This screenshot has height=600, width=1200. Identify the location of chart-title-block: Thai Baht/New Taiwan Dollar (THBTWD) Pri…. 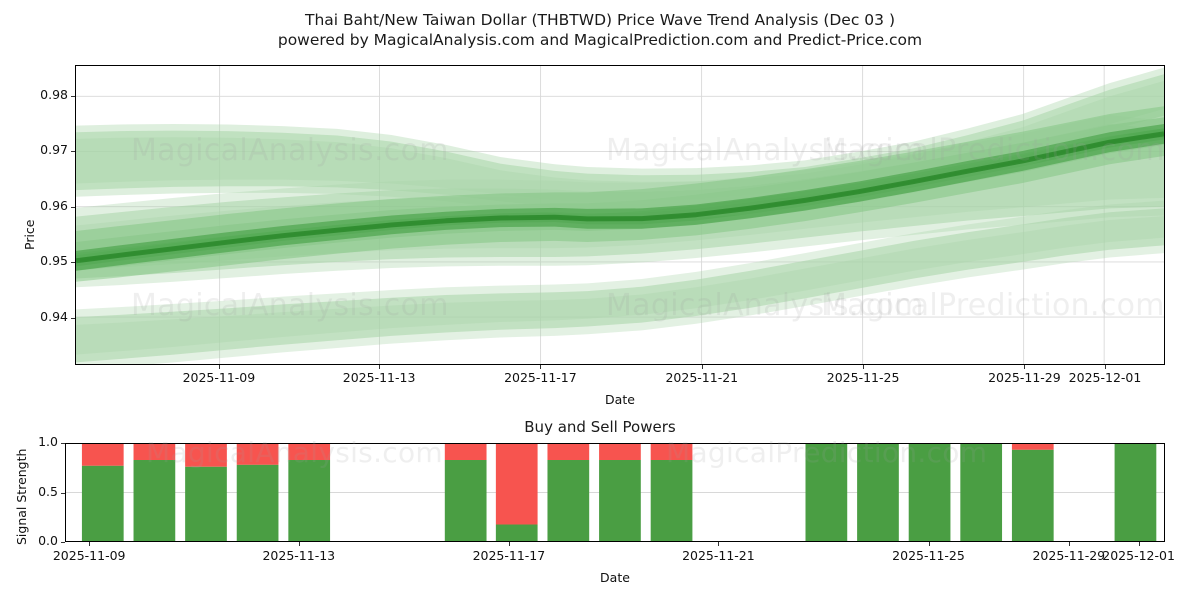
(600, 30).